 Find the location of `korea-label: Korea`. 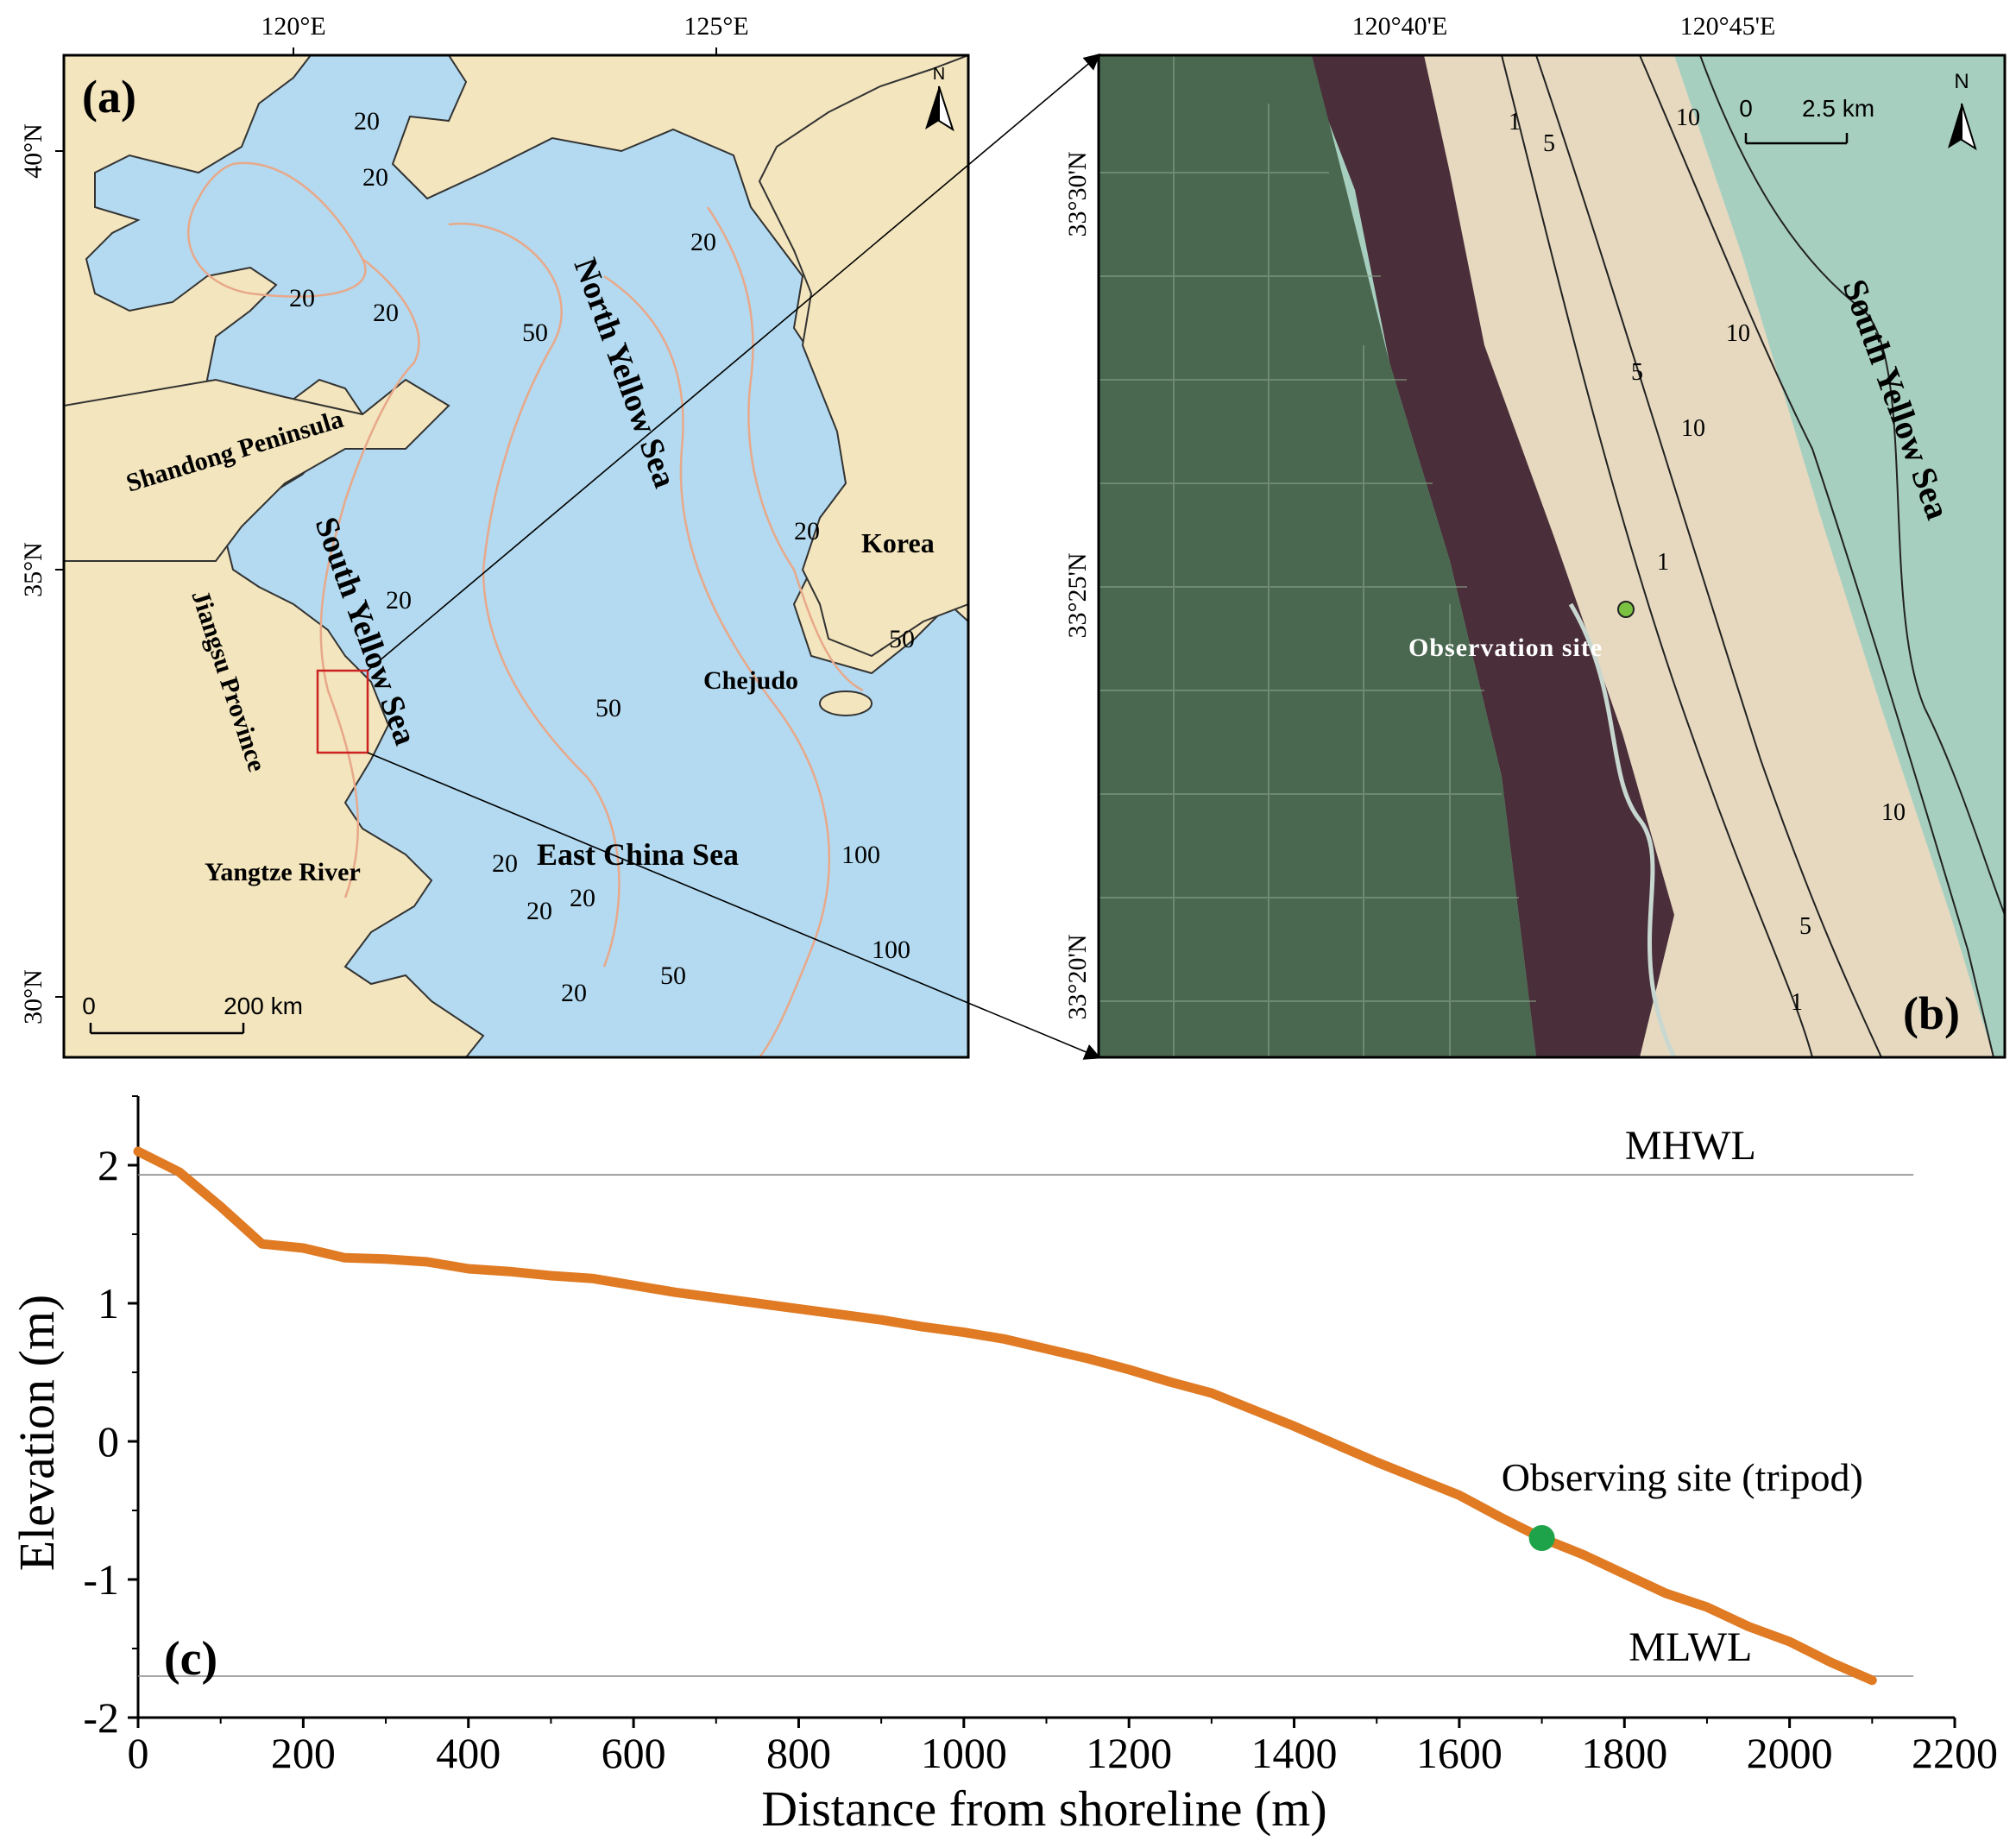

korea-label: Korea is located at coordinates (898, 542).